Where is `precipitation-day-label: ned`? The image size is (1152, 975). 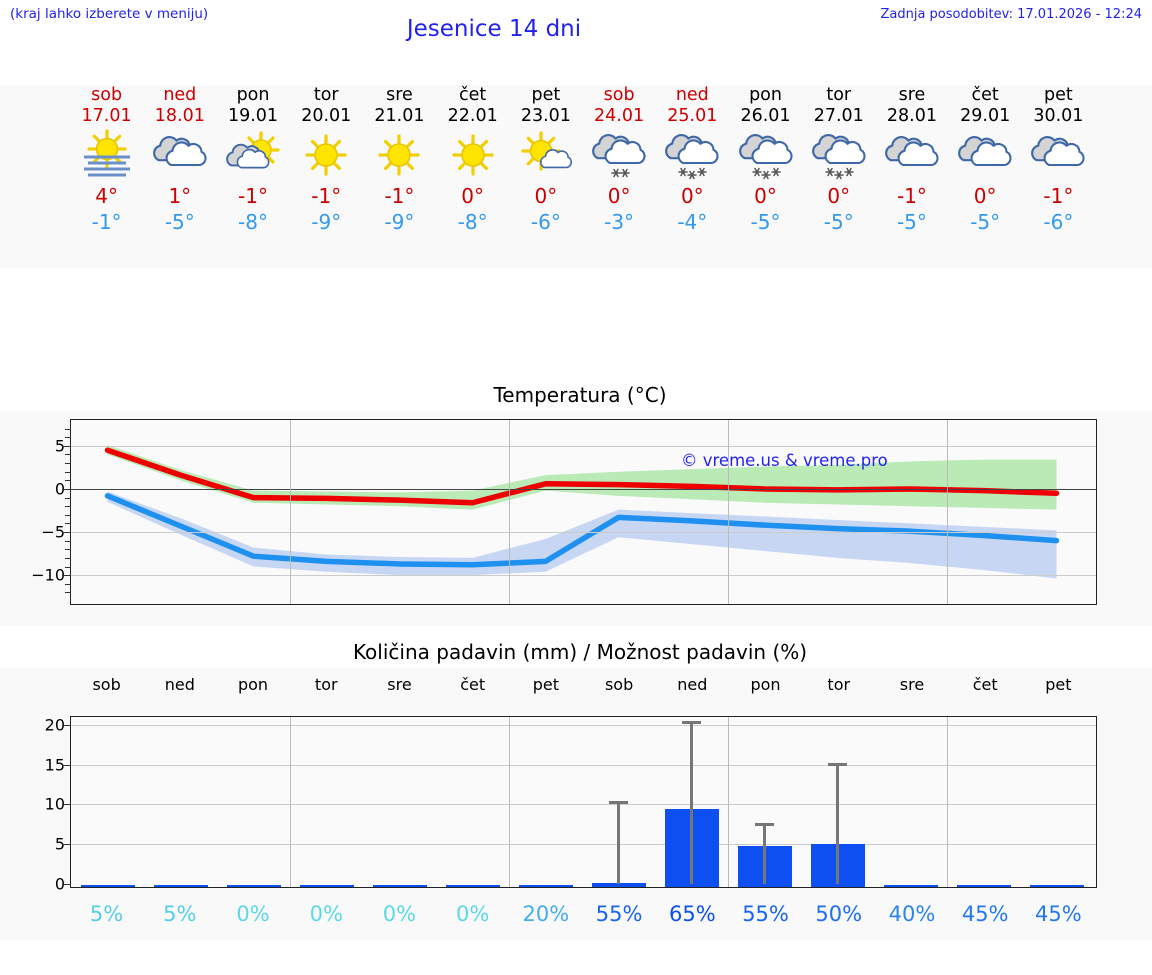
precipitation-day-label: ned is located at coordinates (692, 684).